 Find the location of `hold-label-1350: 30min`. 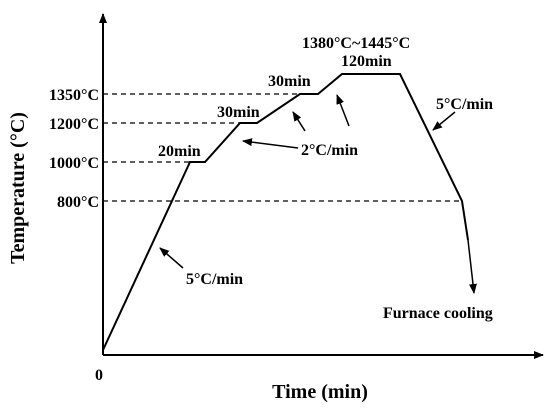

hold-label-1350: 30min is located at coordinates (289, 81).